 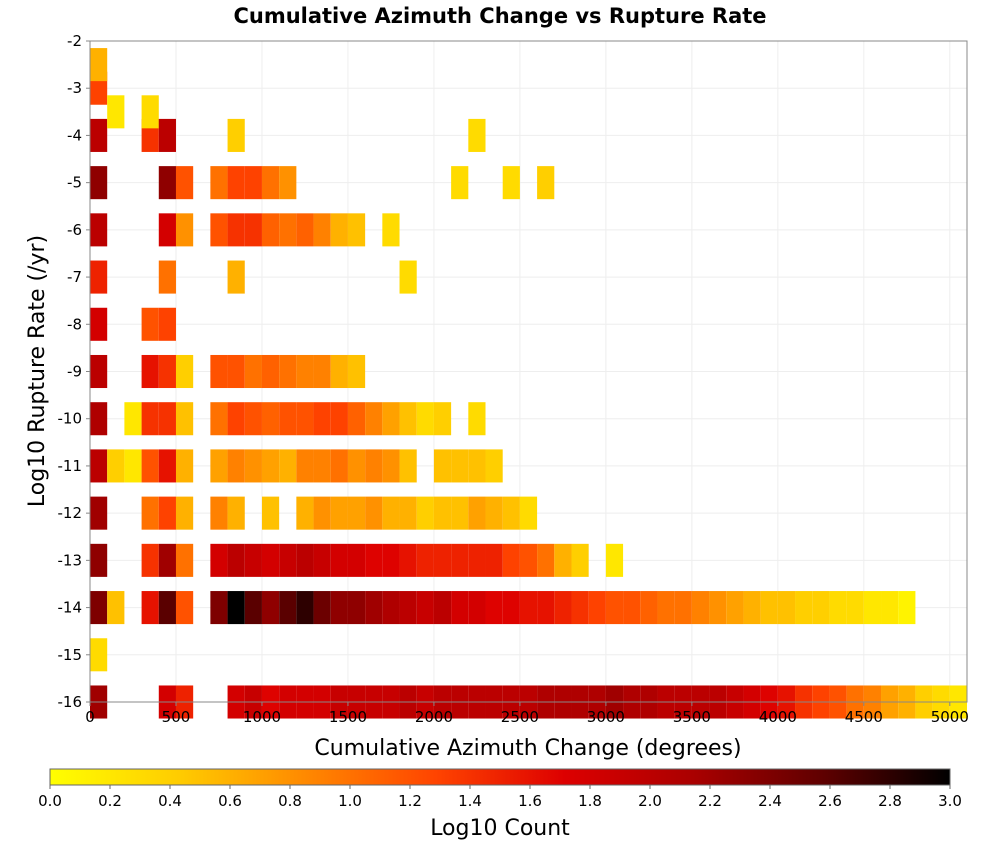 What do you see at coordinates (74, 230) in the screenshot?
I see `y-tick-label: -6` at bounding box center [74, 230].